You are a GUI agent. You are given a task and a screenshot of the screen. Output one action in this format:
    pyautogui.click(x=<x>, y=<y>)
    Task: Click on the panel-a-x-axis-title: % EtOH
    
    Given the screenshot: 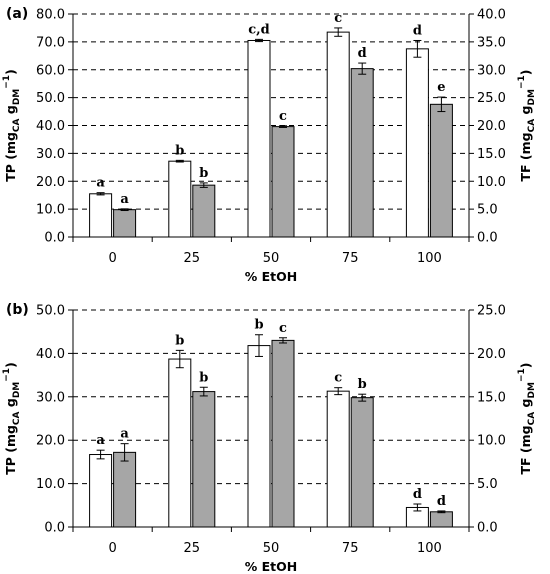 What is the action you would take?
    pyautogui.click(x=271, y=276)
    